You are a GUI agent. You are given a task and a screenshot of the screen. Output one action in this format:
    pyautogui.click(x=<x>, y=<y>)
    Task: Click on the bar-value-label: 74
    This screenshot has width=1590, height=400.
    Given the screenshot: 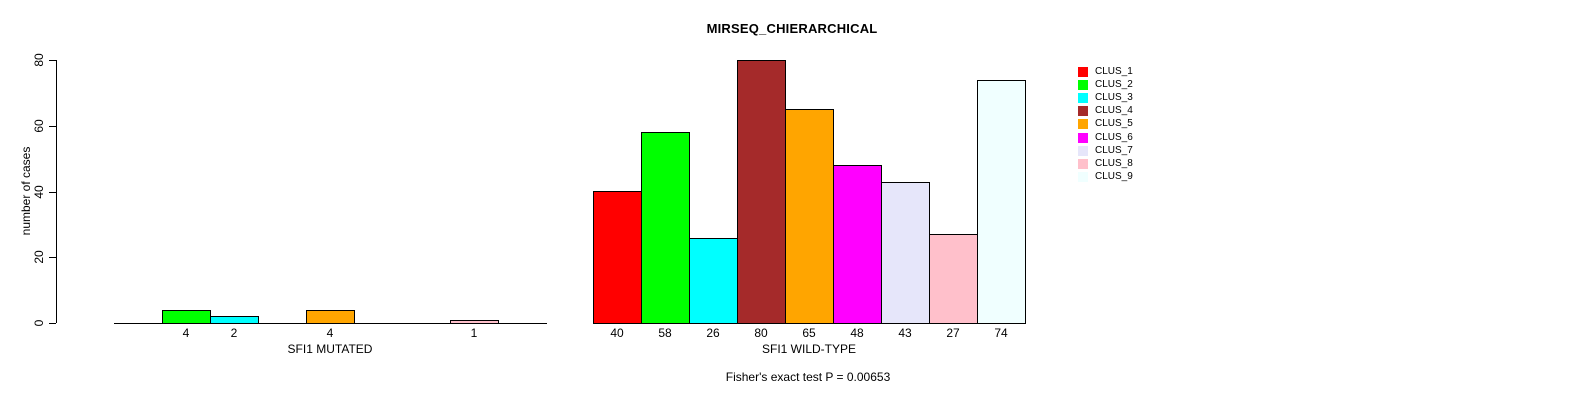 What is the action you would take?
    pyautogui.click(x=1001, y=333)
    